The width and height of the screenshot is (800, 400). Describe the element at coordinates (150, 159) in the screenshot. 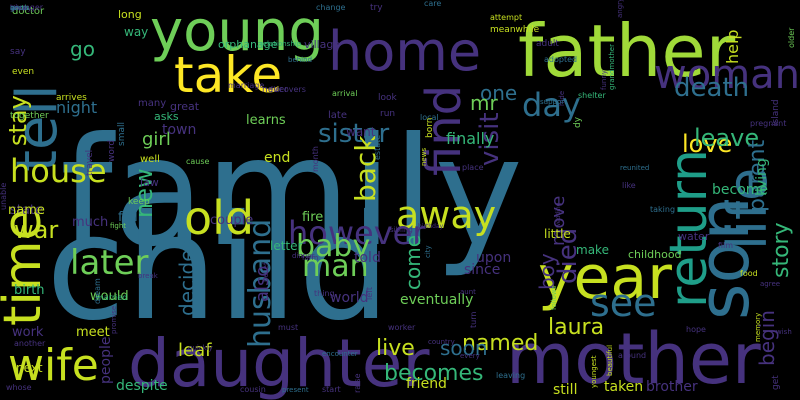

I see `word-well: well` at that location.